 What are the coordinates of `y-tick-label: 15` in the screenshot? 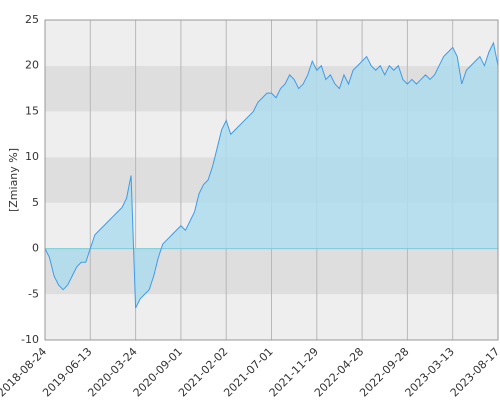 It's located at (32, 110).